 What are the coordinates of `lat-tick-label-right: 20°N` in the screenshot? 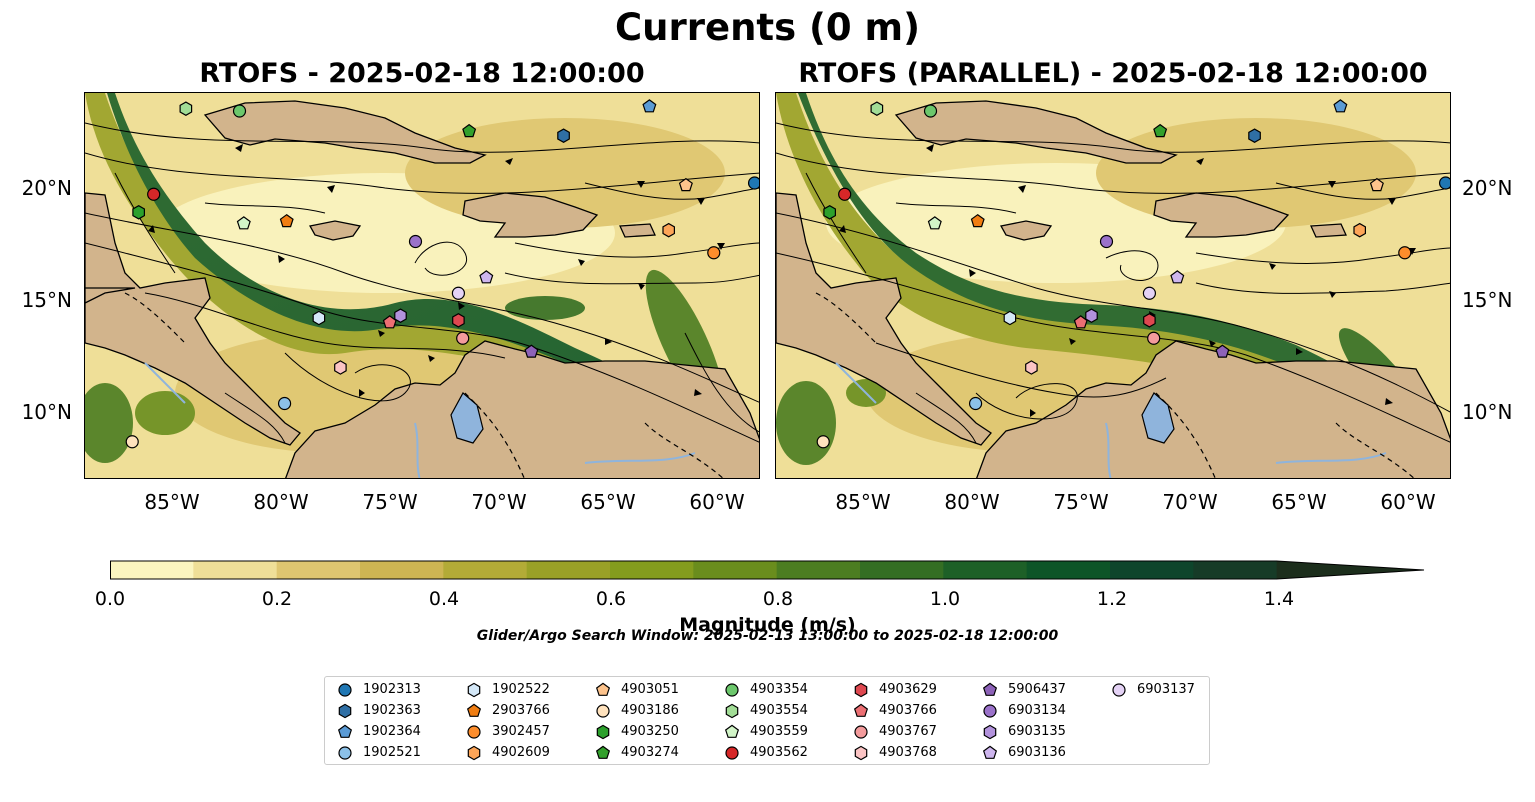 It's located at (1487, 188).